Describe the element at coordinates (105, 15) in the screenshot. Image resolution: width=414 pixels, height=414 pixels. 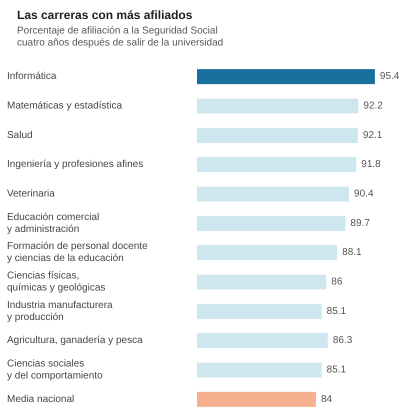
I see `chart-title: Las carreras con más afiliados` at that location.